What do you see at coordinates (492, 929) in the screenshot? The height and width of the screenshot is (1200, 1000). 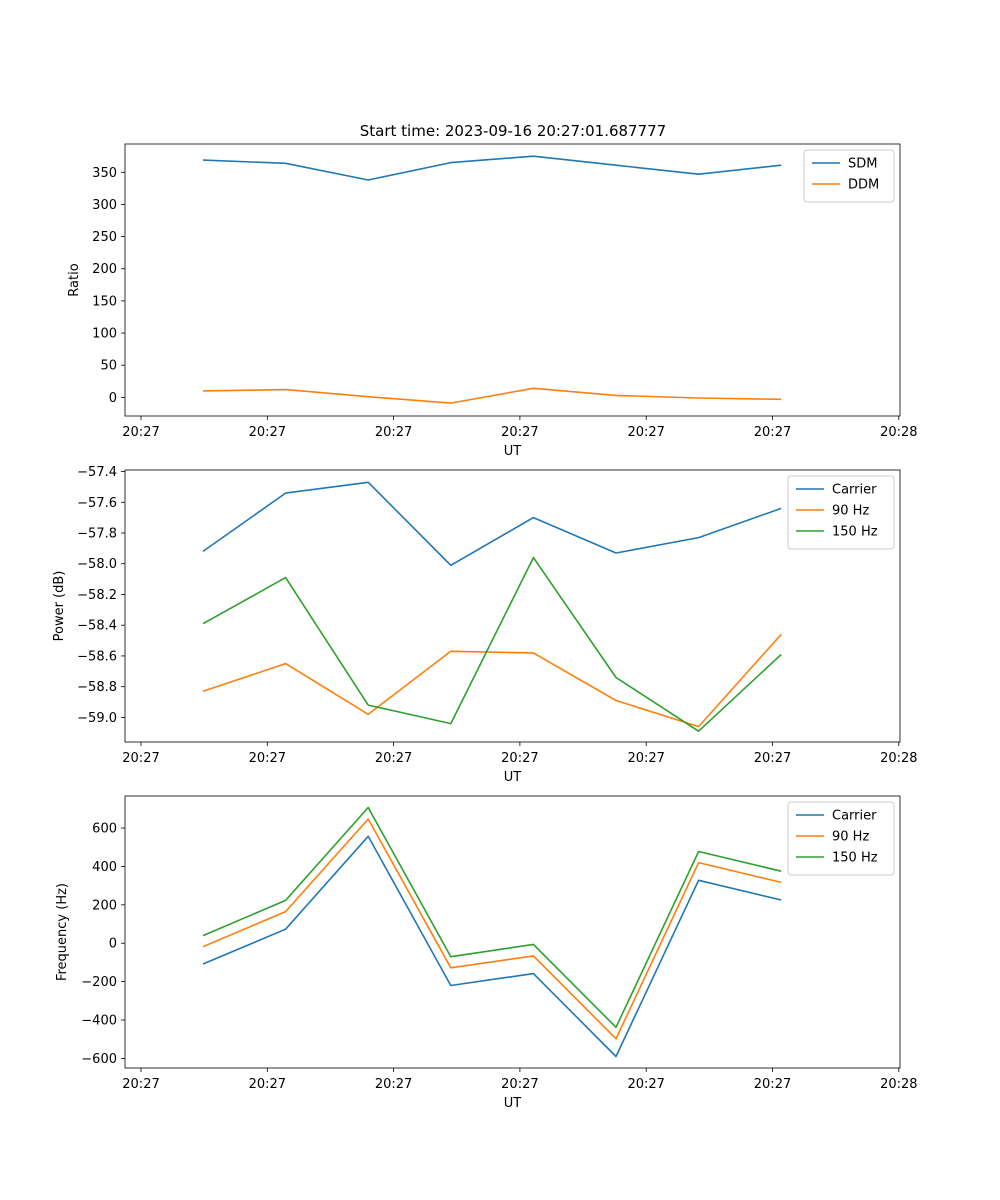 I see `series-line-90-hz` at bounding box center [492, 929].